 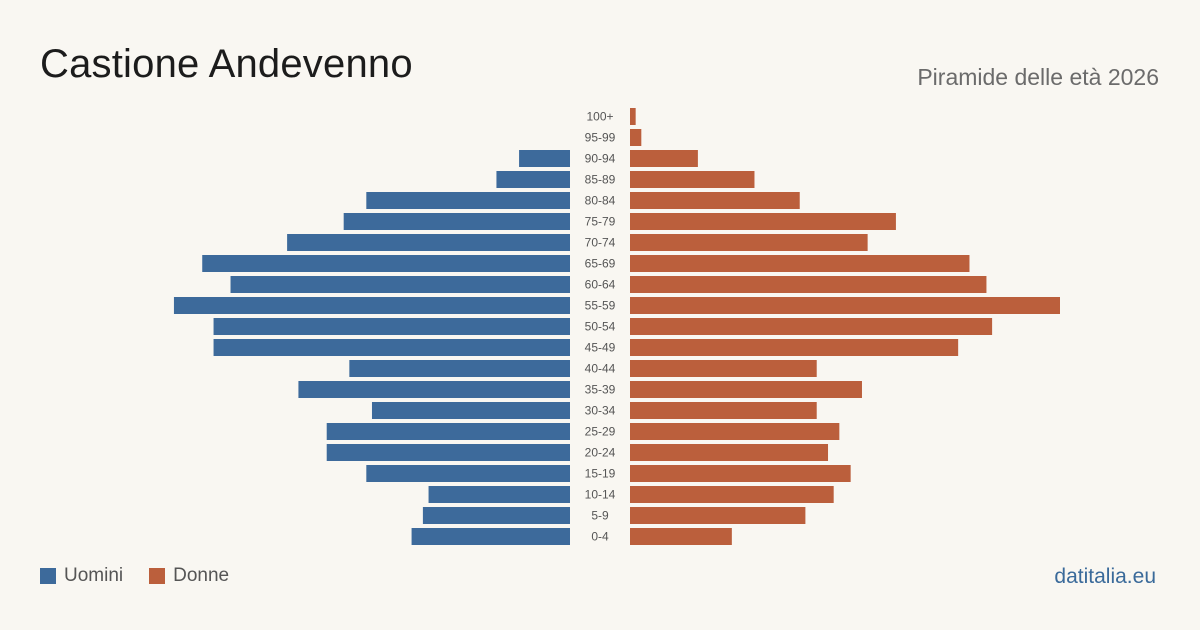 I want to click on age-label-75-79: 75-79, so click(x=600, y=222).